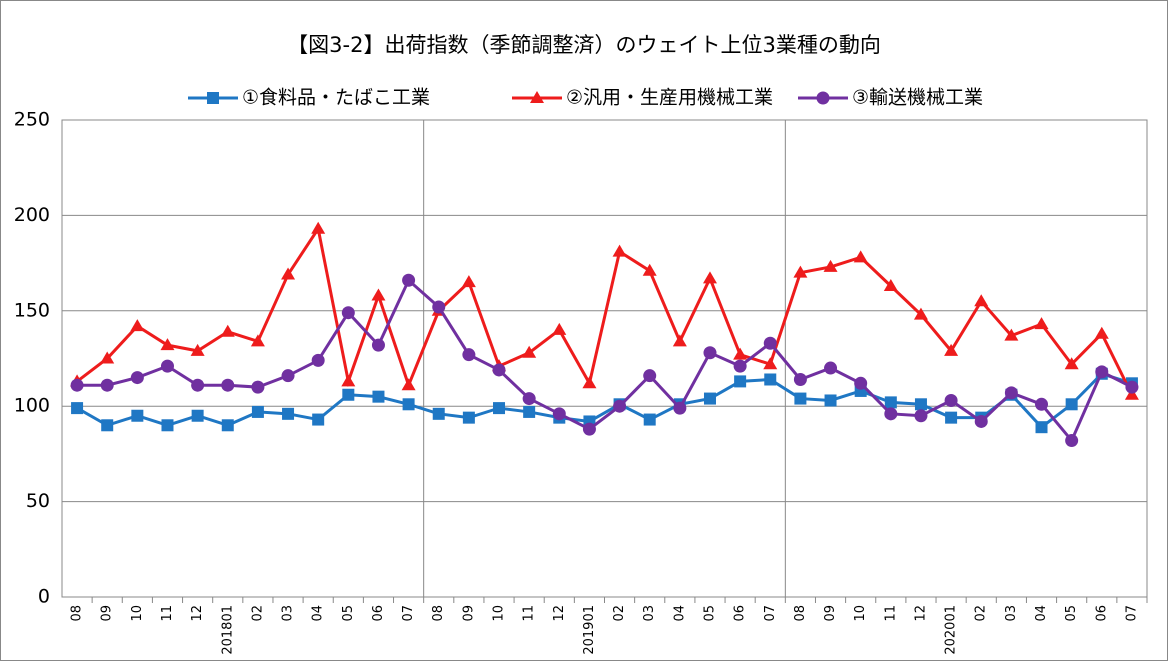 This screenshot has height=661, width=1168. What do you see at coordinates (951, 630) in the screenshot?
I see `x-tick-label: 202001` at bounding box center [951, 630].